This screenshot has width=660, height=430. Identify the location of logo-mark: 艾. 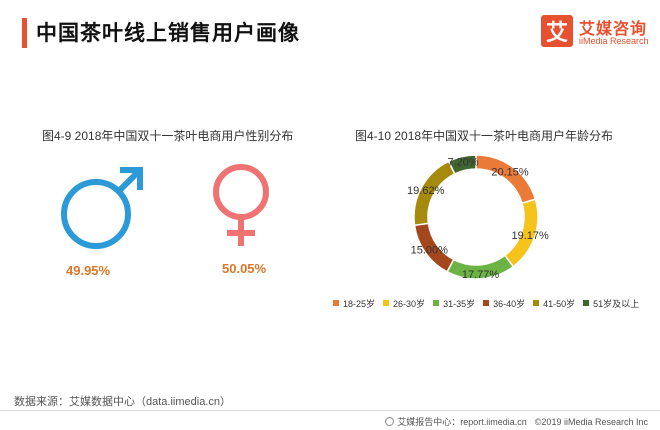
(557, 31).